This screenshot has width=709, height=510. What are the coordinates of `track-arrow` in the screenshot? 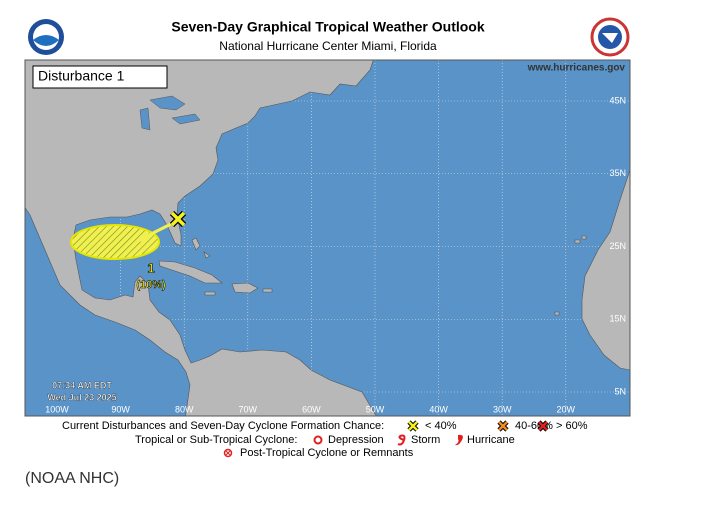 It's located at (159, 230).